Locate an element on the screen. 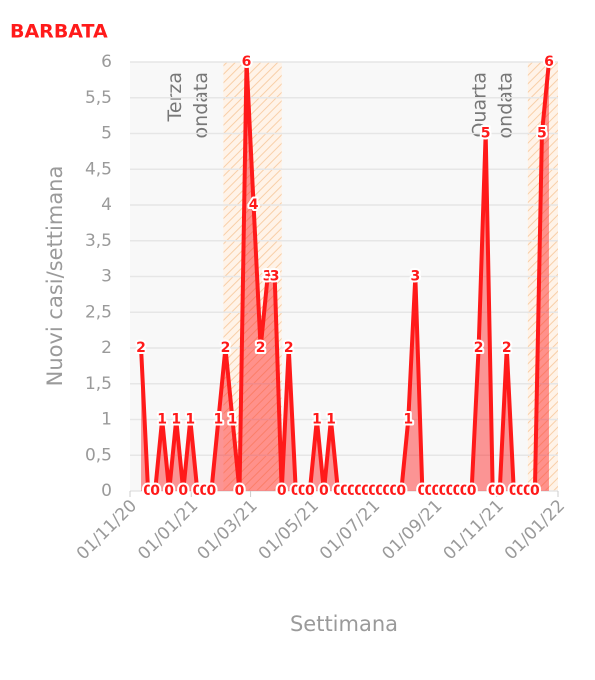  y-axis-label: Nuovi casi/settimana is located at coordinates (55, 276).